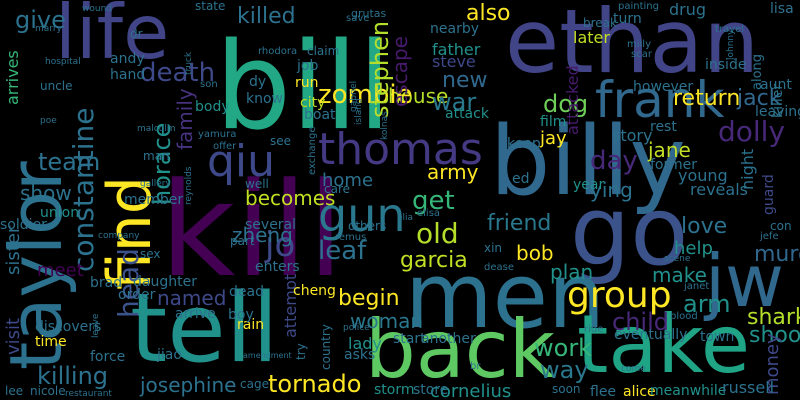 The image size is (800, 400). I want to click on word-start: start, so click(409, 339).